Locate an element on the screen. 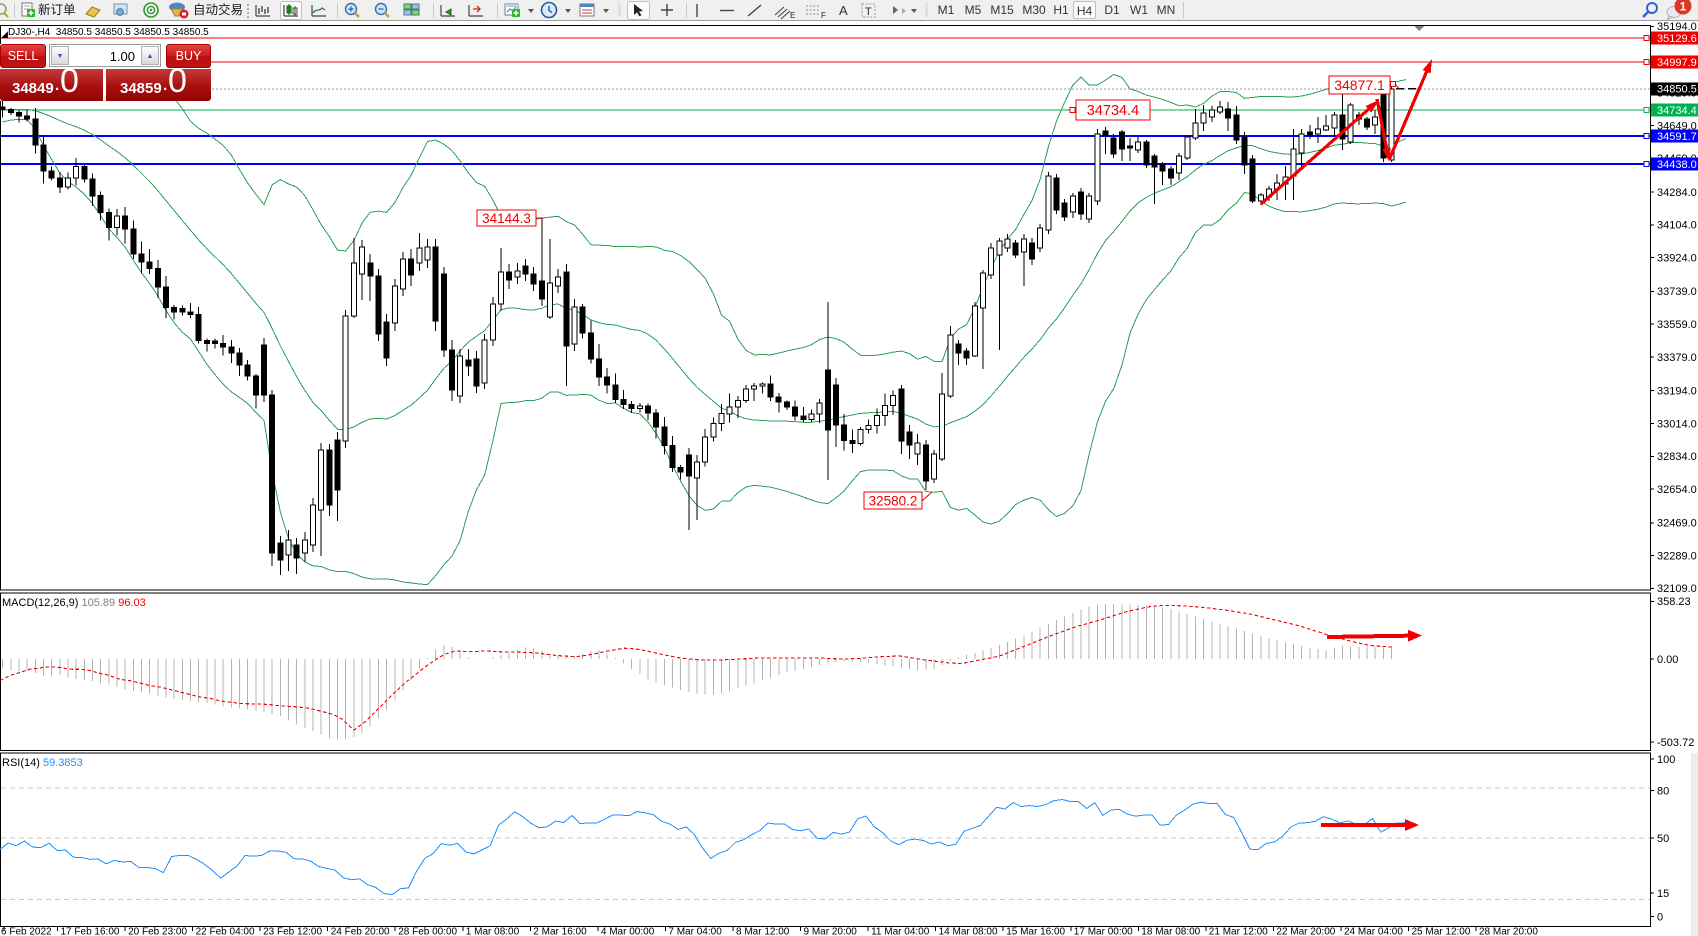 This screenshot has width=1698, height=936. svg-text: 15 is located at coordinates (1663, 894).